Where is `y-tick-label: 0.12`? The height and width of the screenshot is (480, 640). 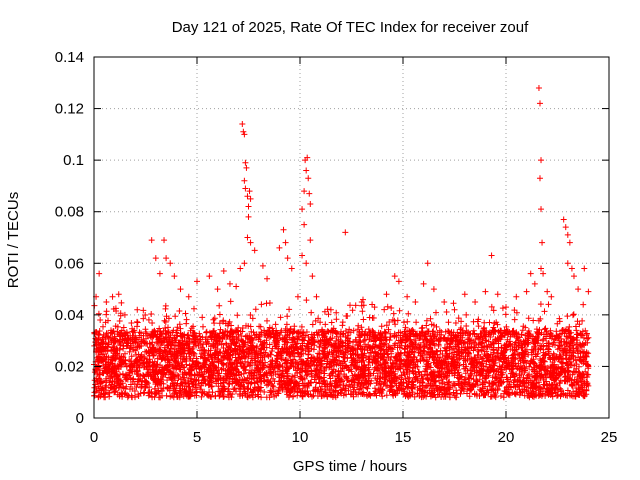
y-tick-label: 0.12 is located at coordinates (69, 109).